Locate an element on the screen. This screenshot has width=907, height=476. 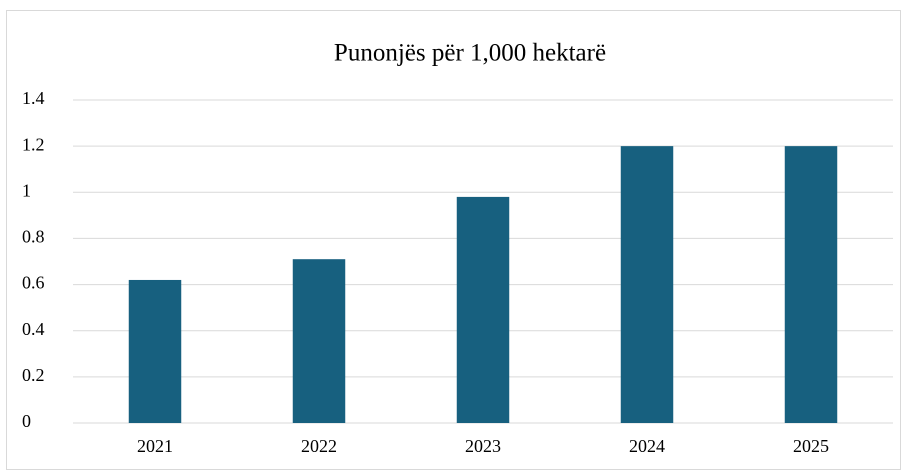
x-tick-label: 2022 is located at coordinates (319, 446).